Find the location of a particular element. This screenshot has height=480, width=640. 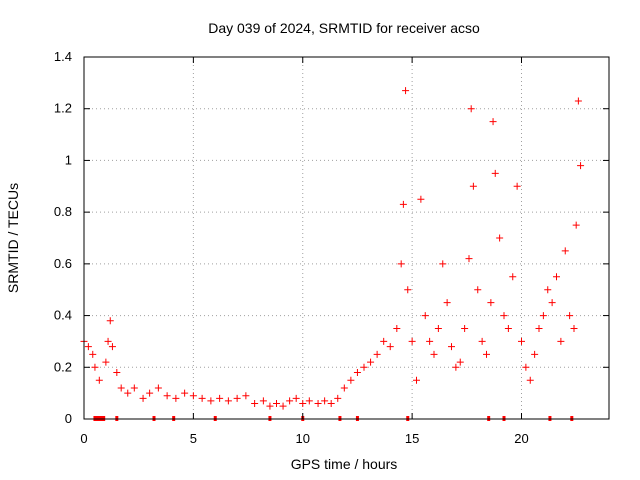

x-axis-label: GPS time / hours is located at coordinates (344, 464).